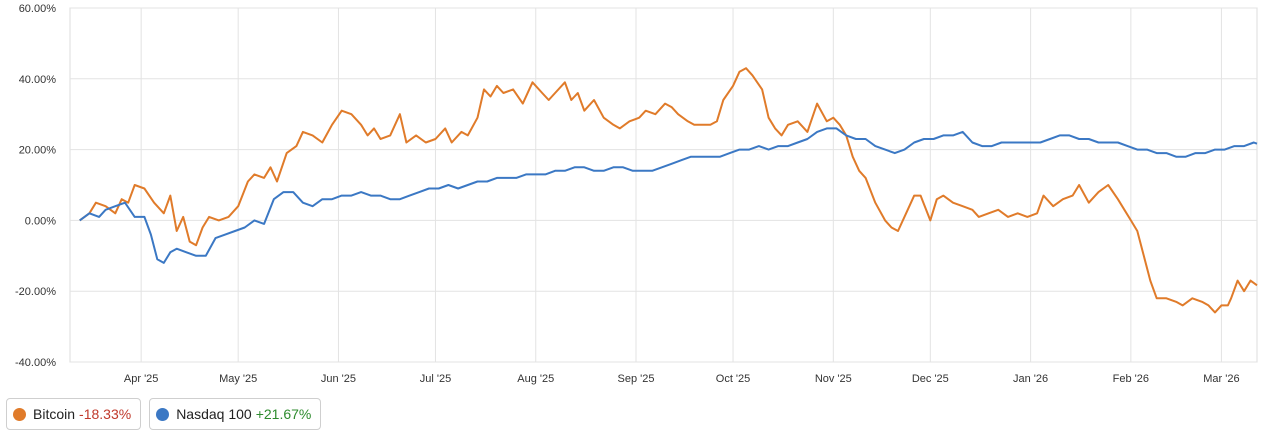  What do you see at coordinates (40, 221) in the screenshot?
I see `y-tick-label: 0.00%` at bounding box center [40, 221].